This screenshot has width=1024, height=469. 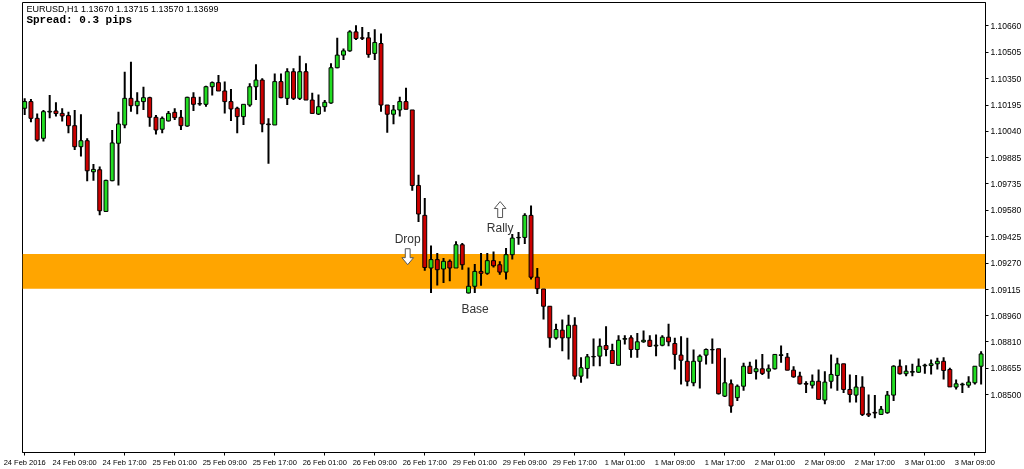 What do you see at coordinates (1006, 210) in the screenshot?
I see `y-tick-label: 1.09580` at bounding box center [1006, 210].